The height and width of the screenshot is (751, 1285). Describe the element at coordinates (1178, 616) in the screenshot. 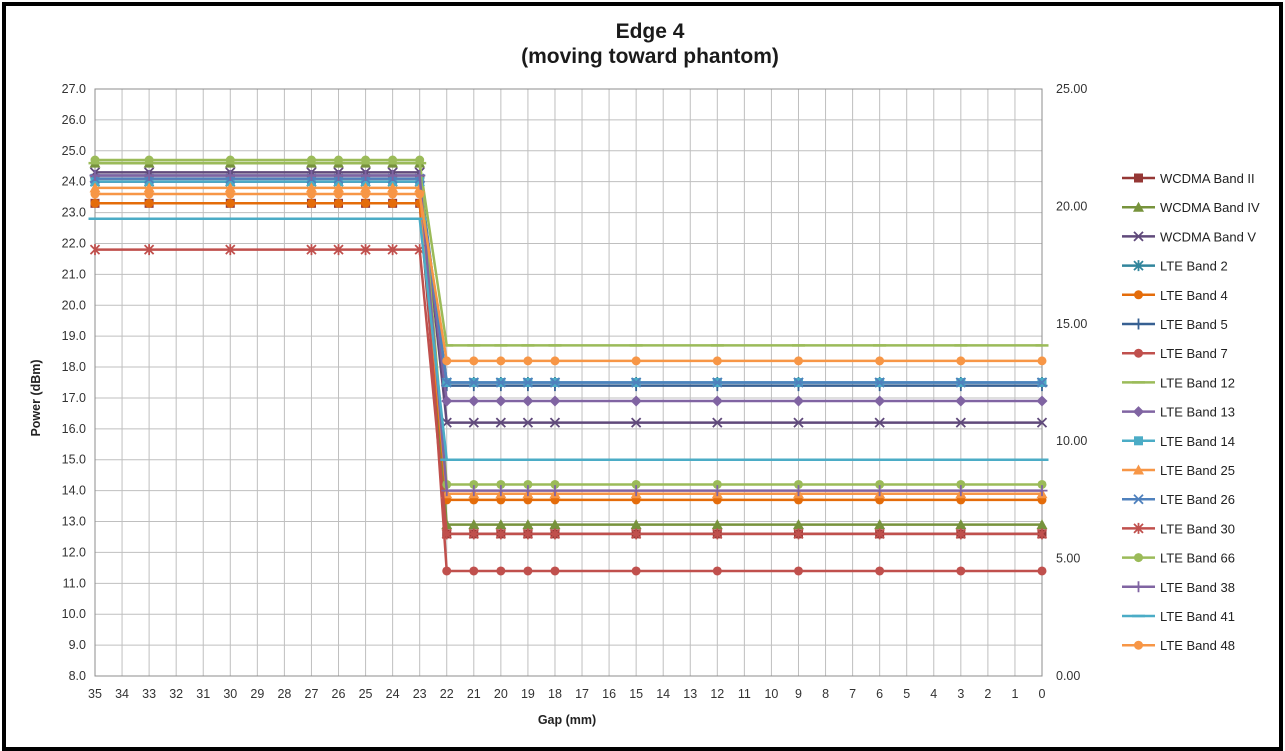

I see `legend-item: LTE Band 41` at that location.